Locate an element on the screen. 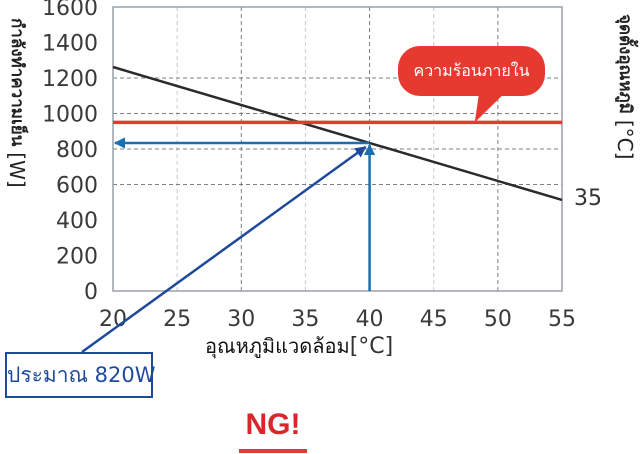 This screenshot has height=454, width=643. reference-line-label: ความร้อนภายใน is located at coordinates (471, 71).